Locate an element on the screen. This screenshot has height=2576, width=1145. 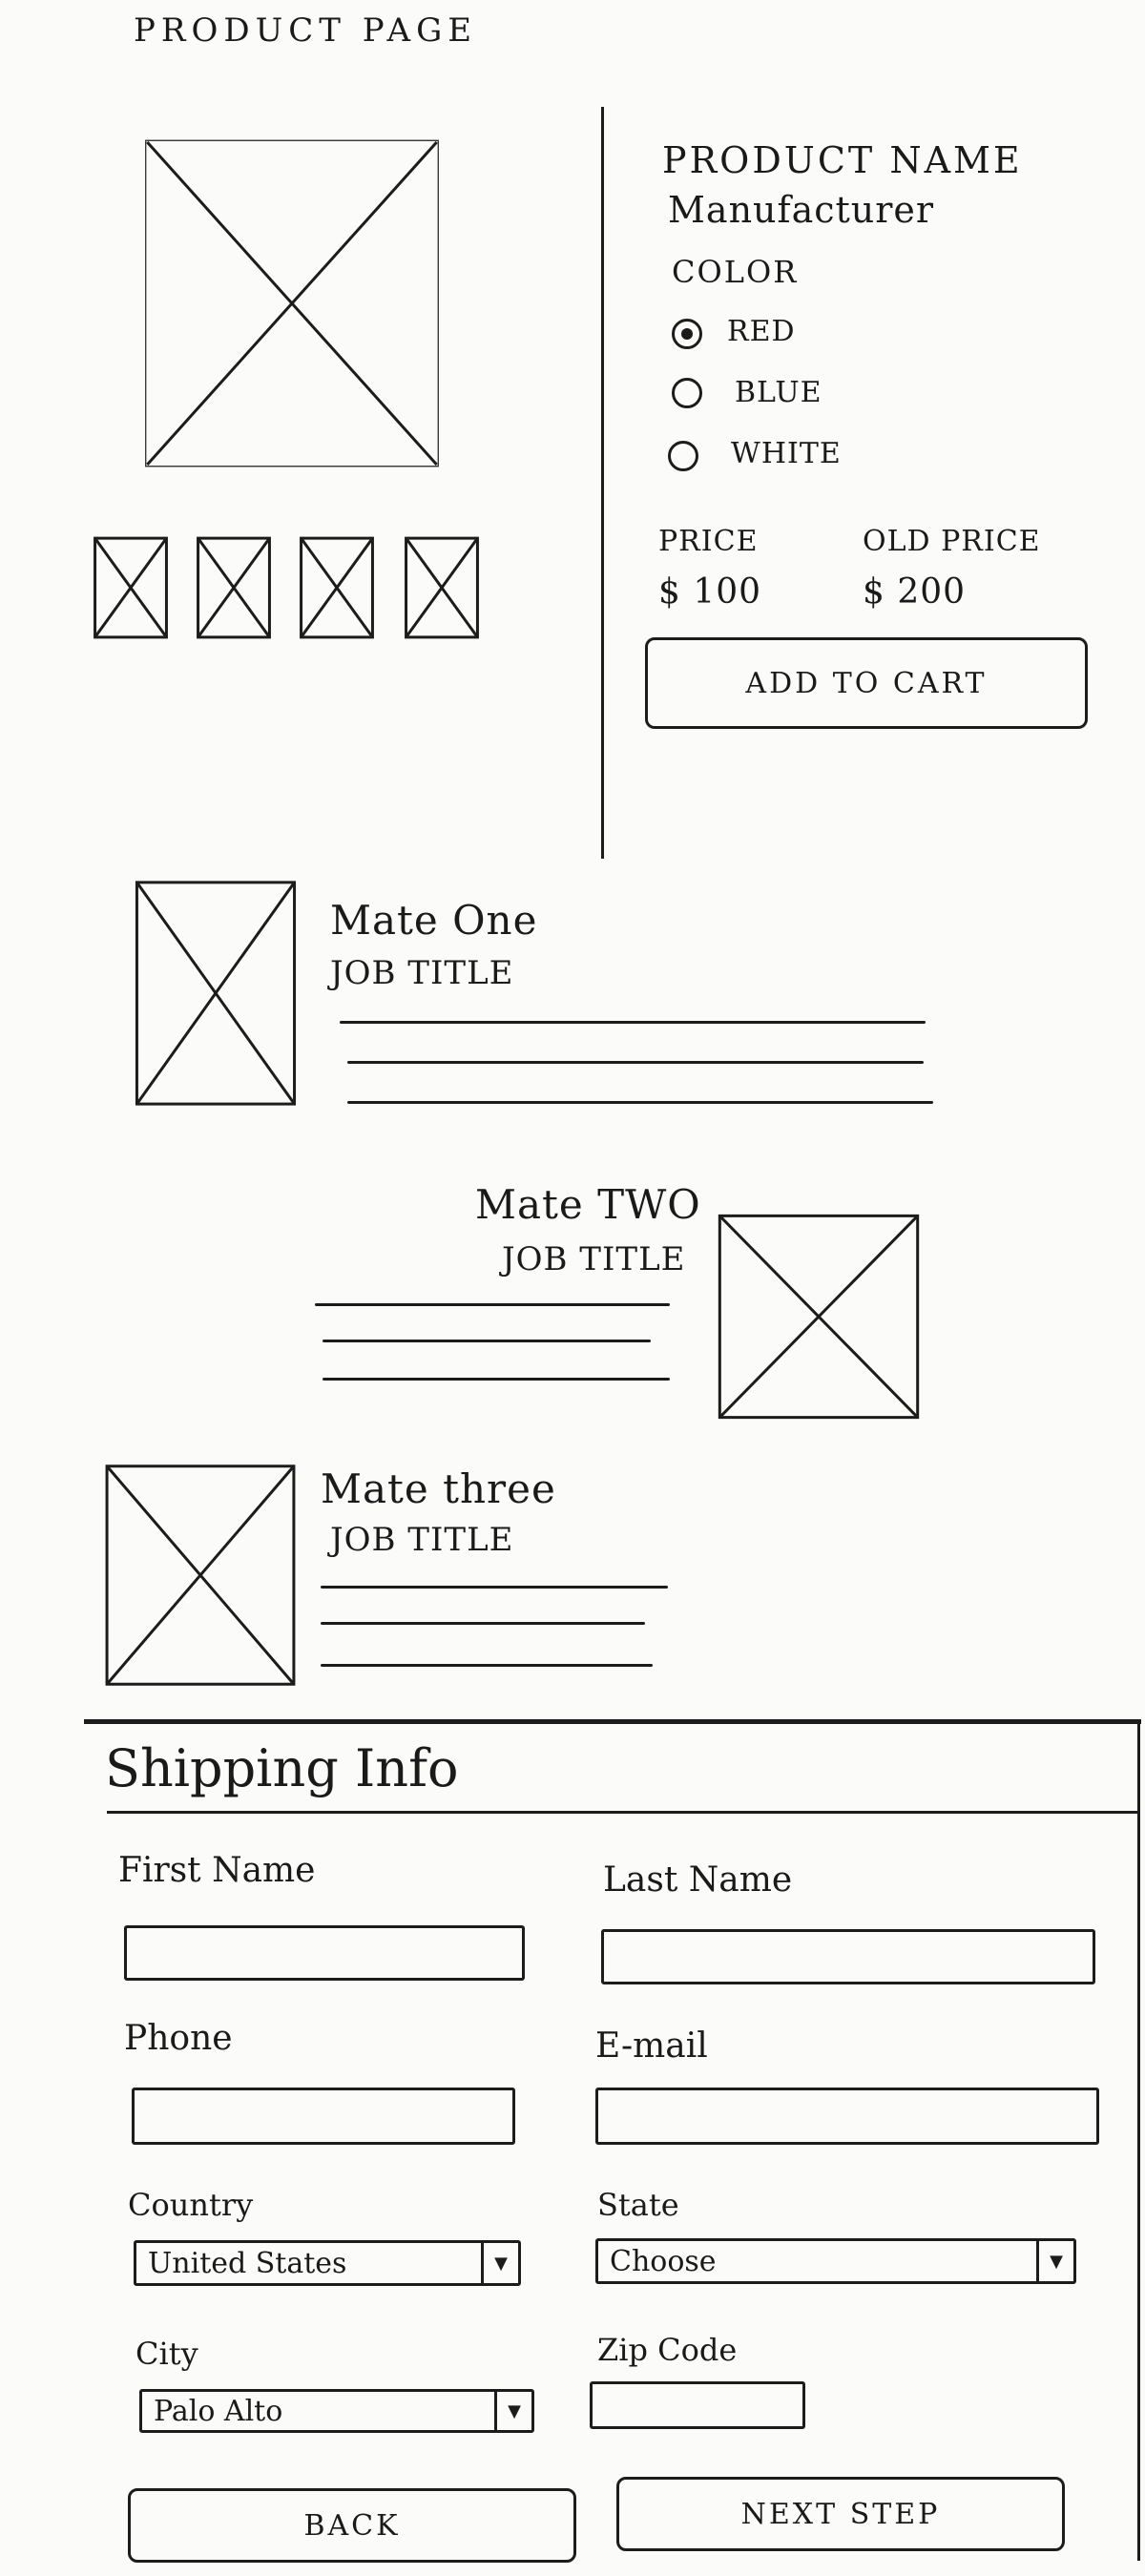
product-name: PRODUCT NAME is located at coordinates (842, 160).